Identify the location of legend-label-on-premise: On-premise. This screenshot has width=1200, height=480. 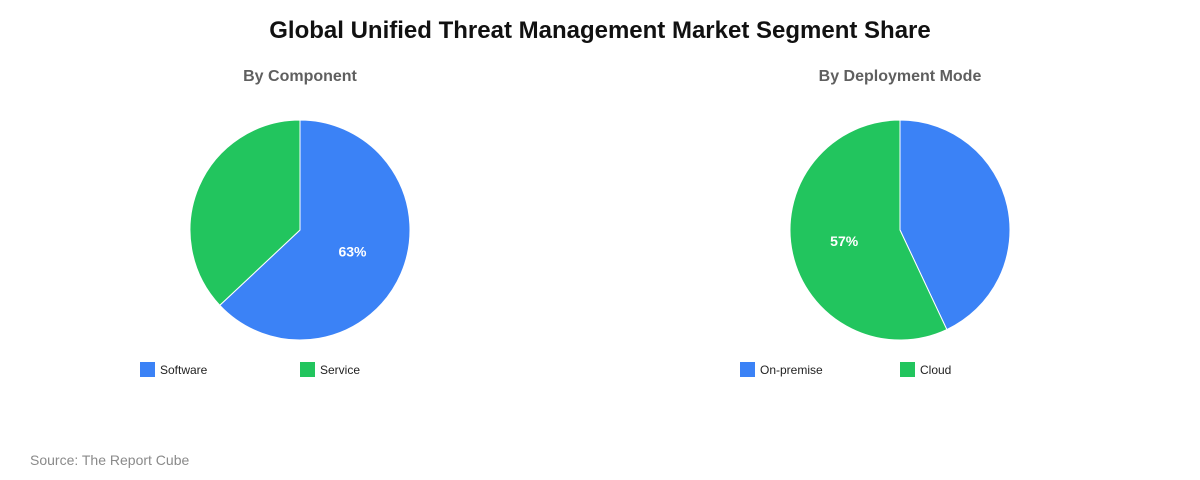
(791, 369).